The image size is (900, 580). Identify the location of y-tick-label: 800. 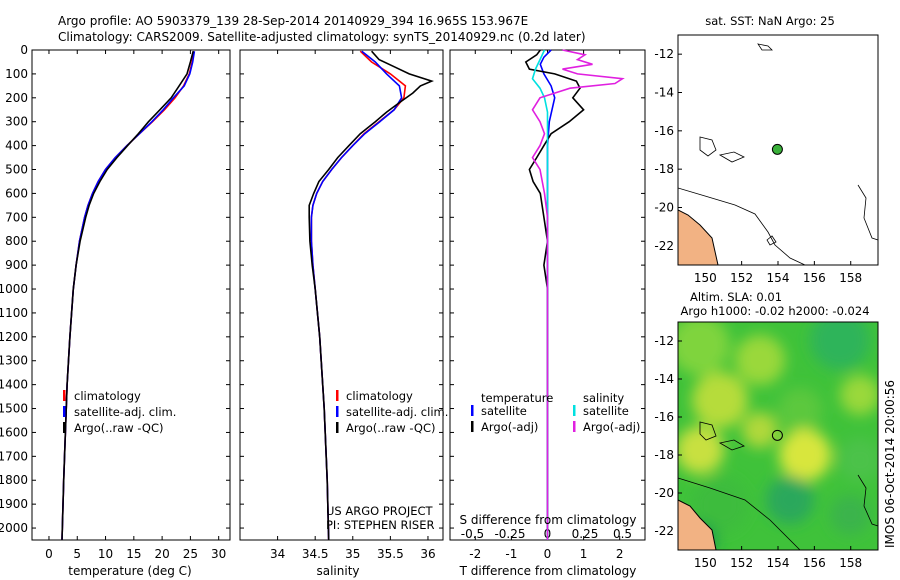
(16, 241).